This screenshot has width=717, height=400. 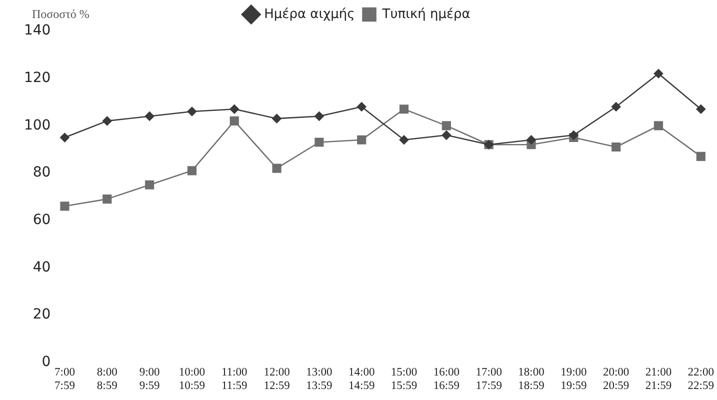 I want to click on x-tick-label: 22:00 22:59, so click(x=701, y=379).